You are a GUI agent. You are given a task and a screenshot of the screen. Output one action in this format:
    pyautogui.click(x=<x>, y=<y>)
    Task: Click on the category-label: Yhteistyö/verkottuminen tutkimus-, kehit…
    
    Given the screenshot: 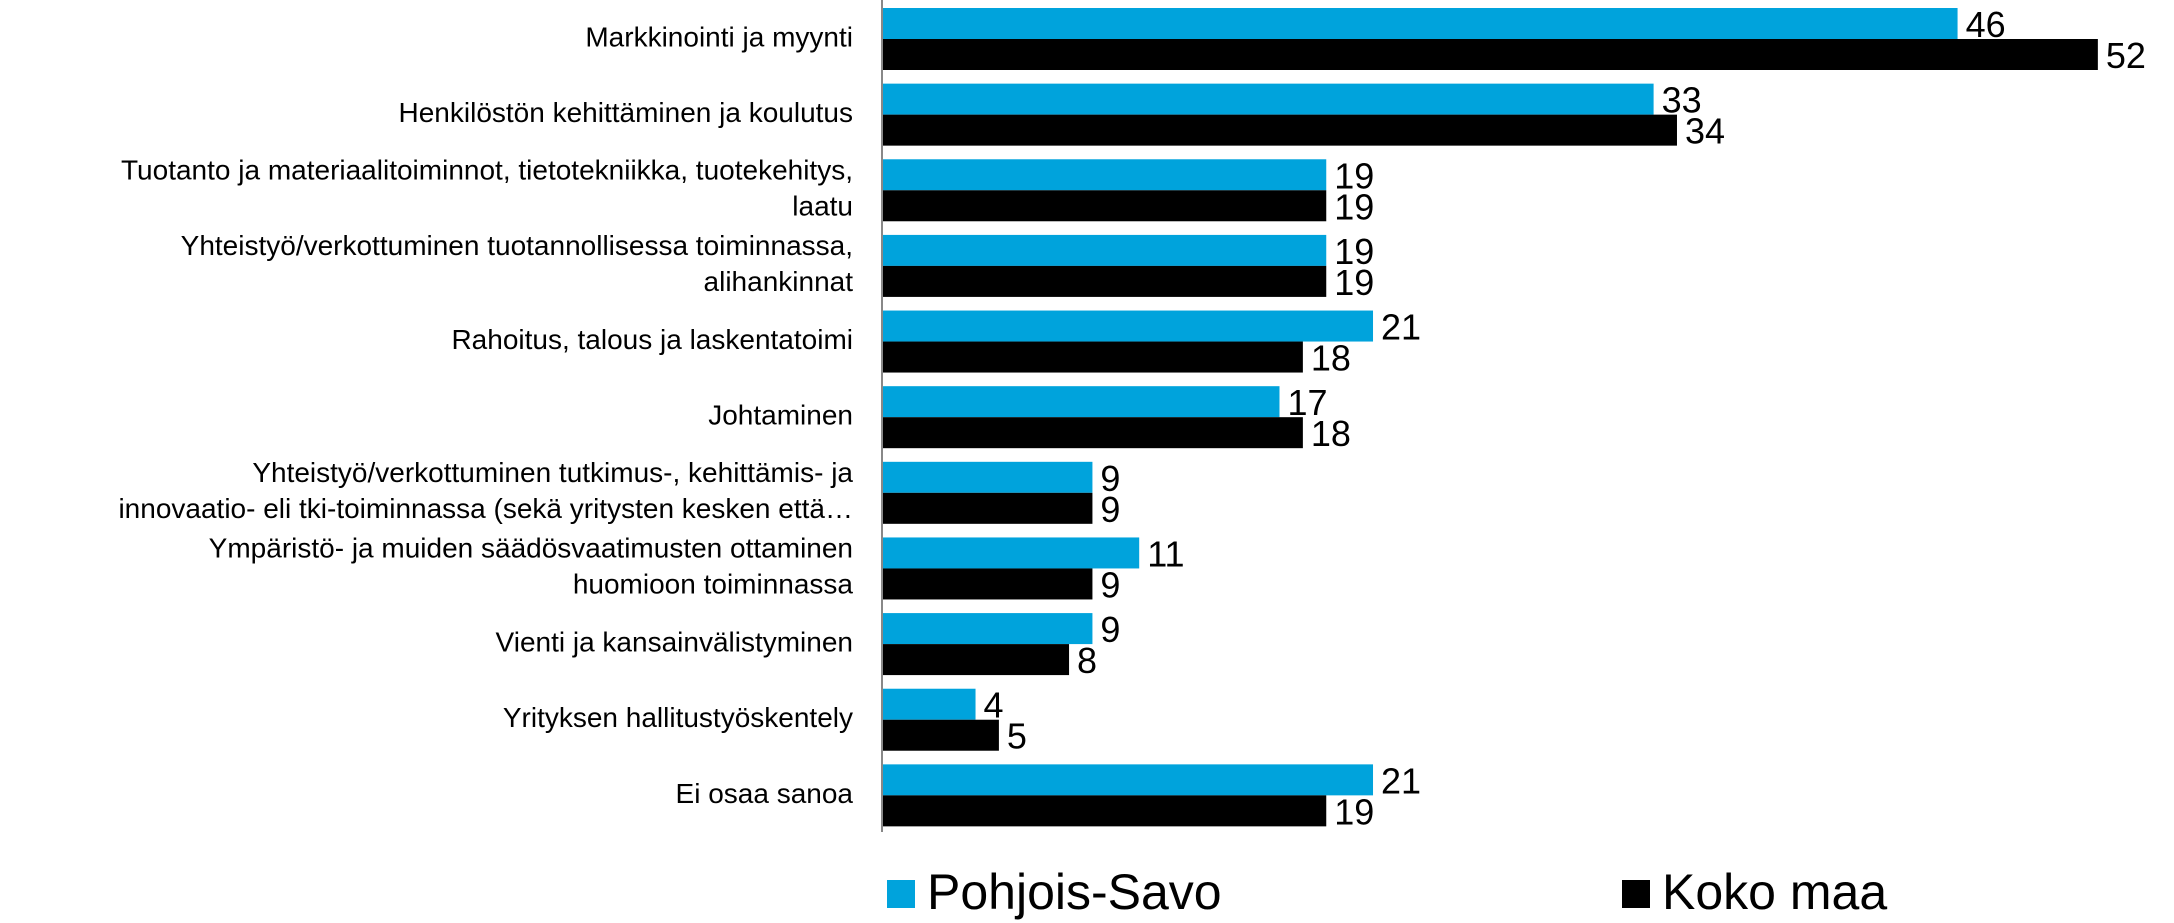 What is the action you would take?
    pyautogui.click(x=485, y=490)
    